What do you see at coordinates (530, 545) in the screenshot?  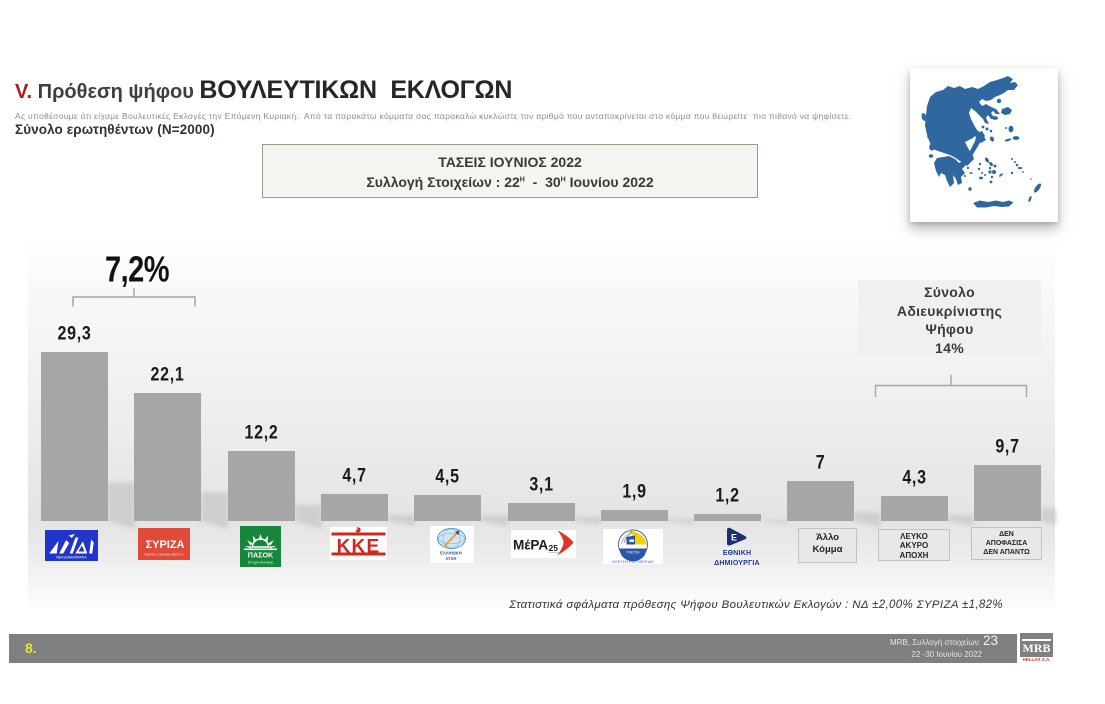 I see `svg-text: ΜέΡΑ` at bounding box center [530, 545].